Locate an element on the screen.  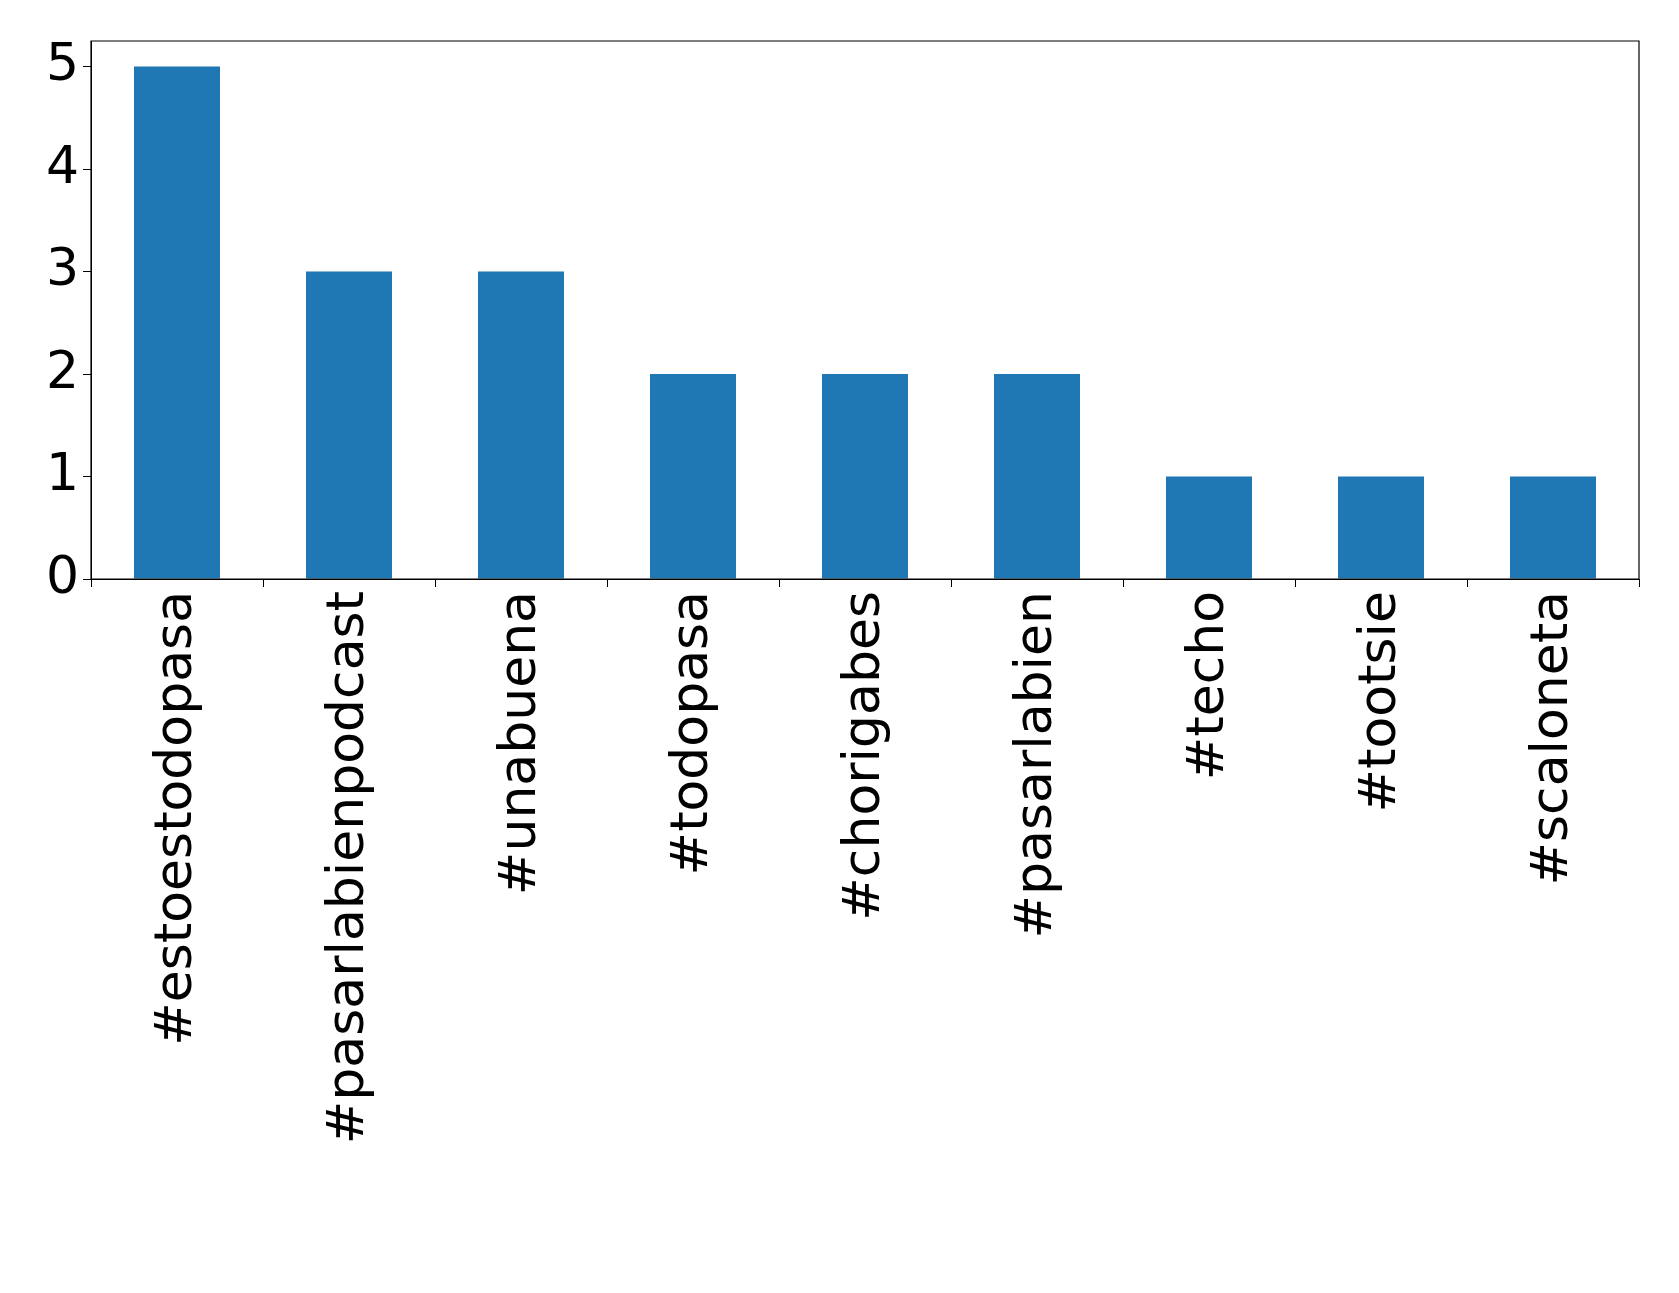
x-tick-label: #techo is located at coordinates (1204, 686).